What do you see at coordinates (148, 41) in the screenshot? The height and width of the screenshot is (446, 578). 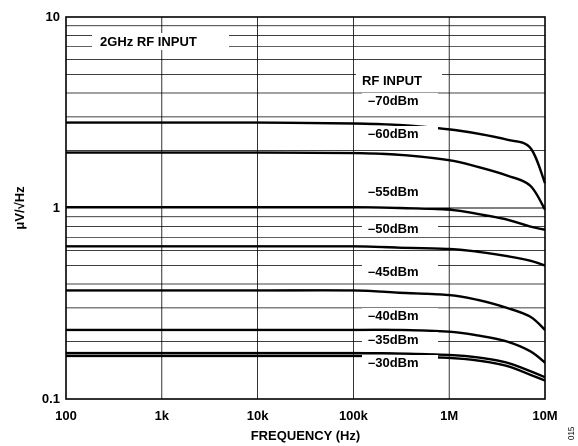 I see `condition-label: 2GHz RF INPUT` at bounding box center [148, 41].